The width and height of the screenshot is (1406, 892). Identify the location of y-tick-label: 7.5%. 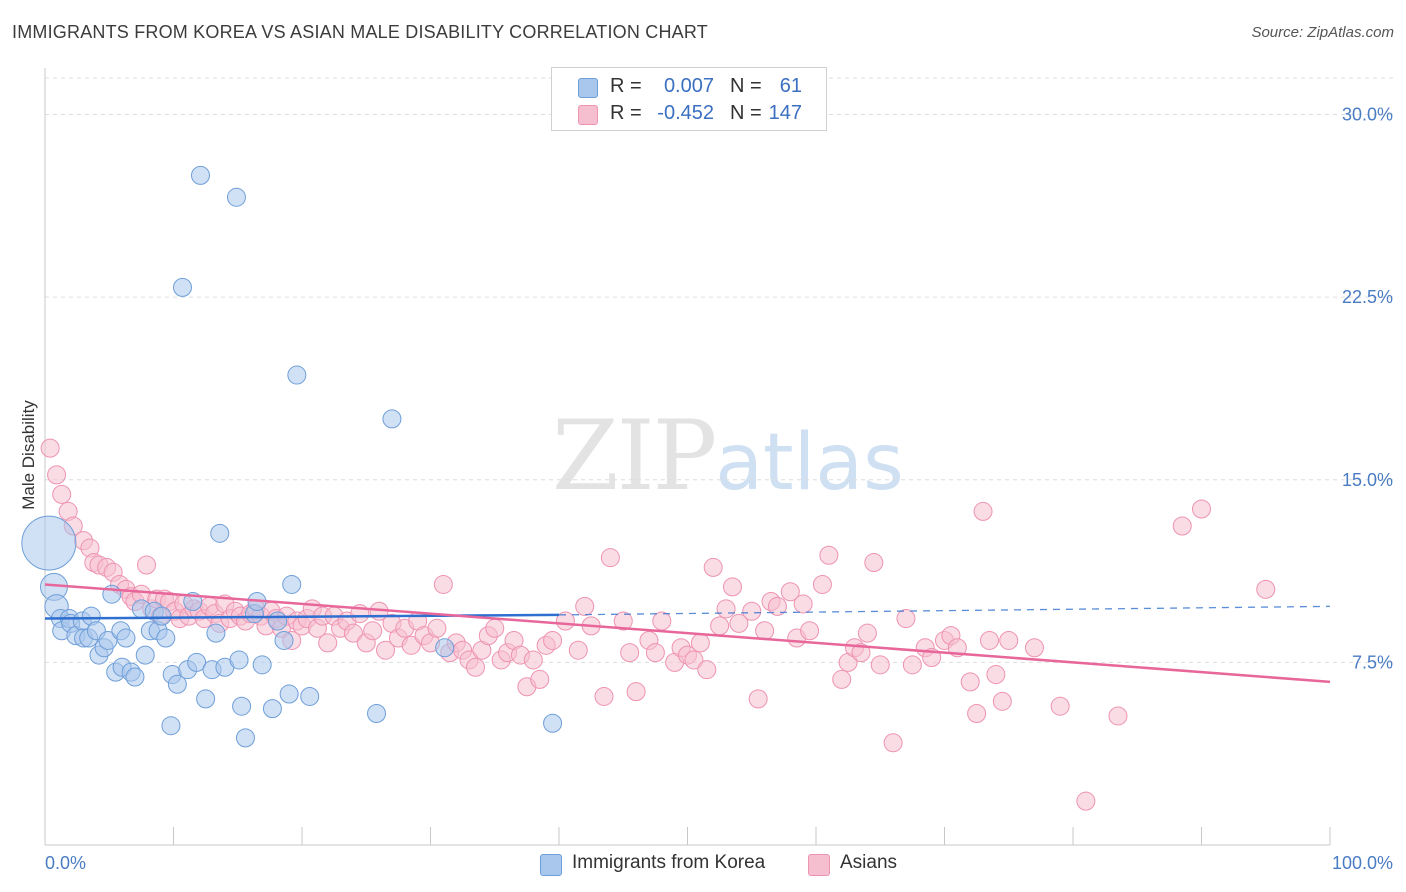
(1372, 662).